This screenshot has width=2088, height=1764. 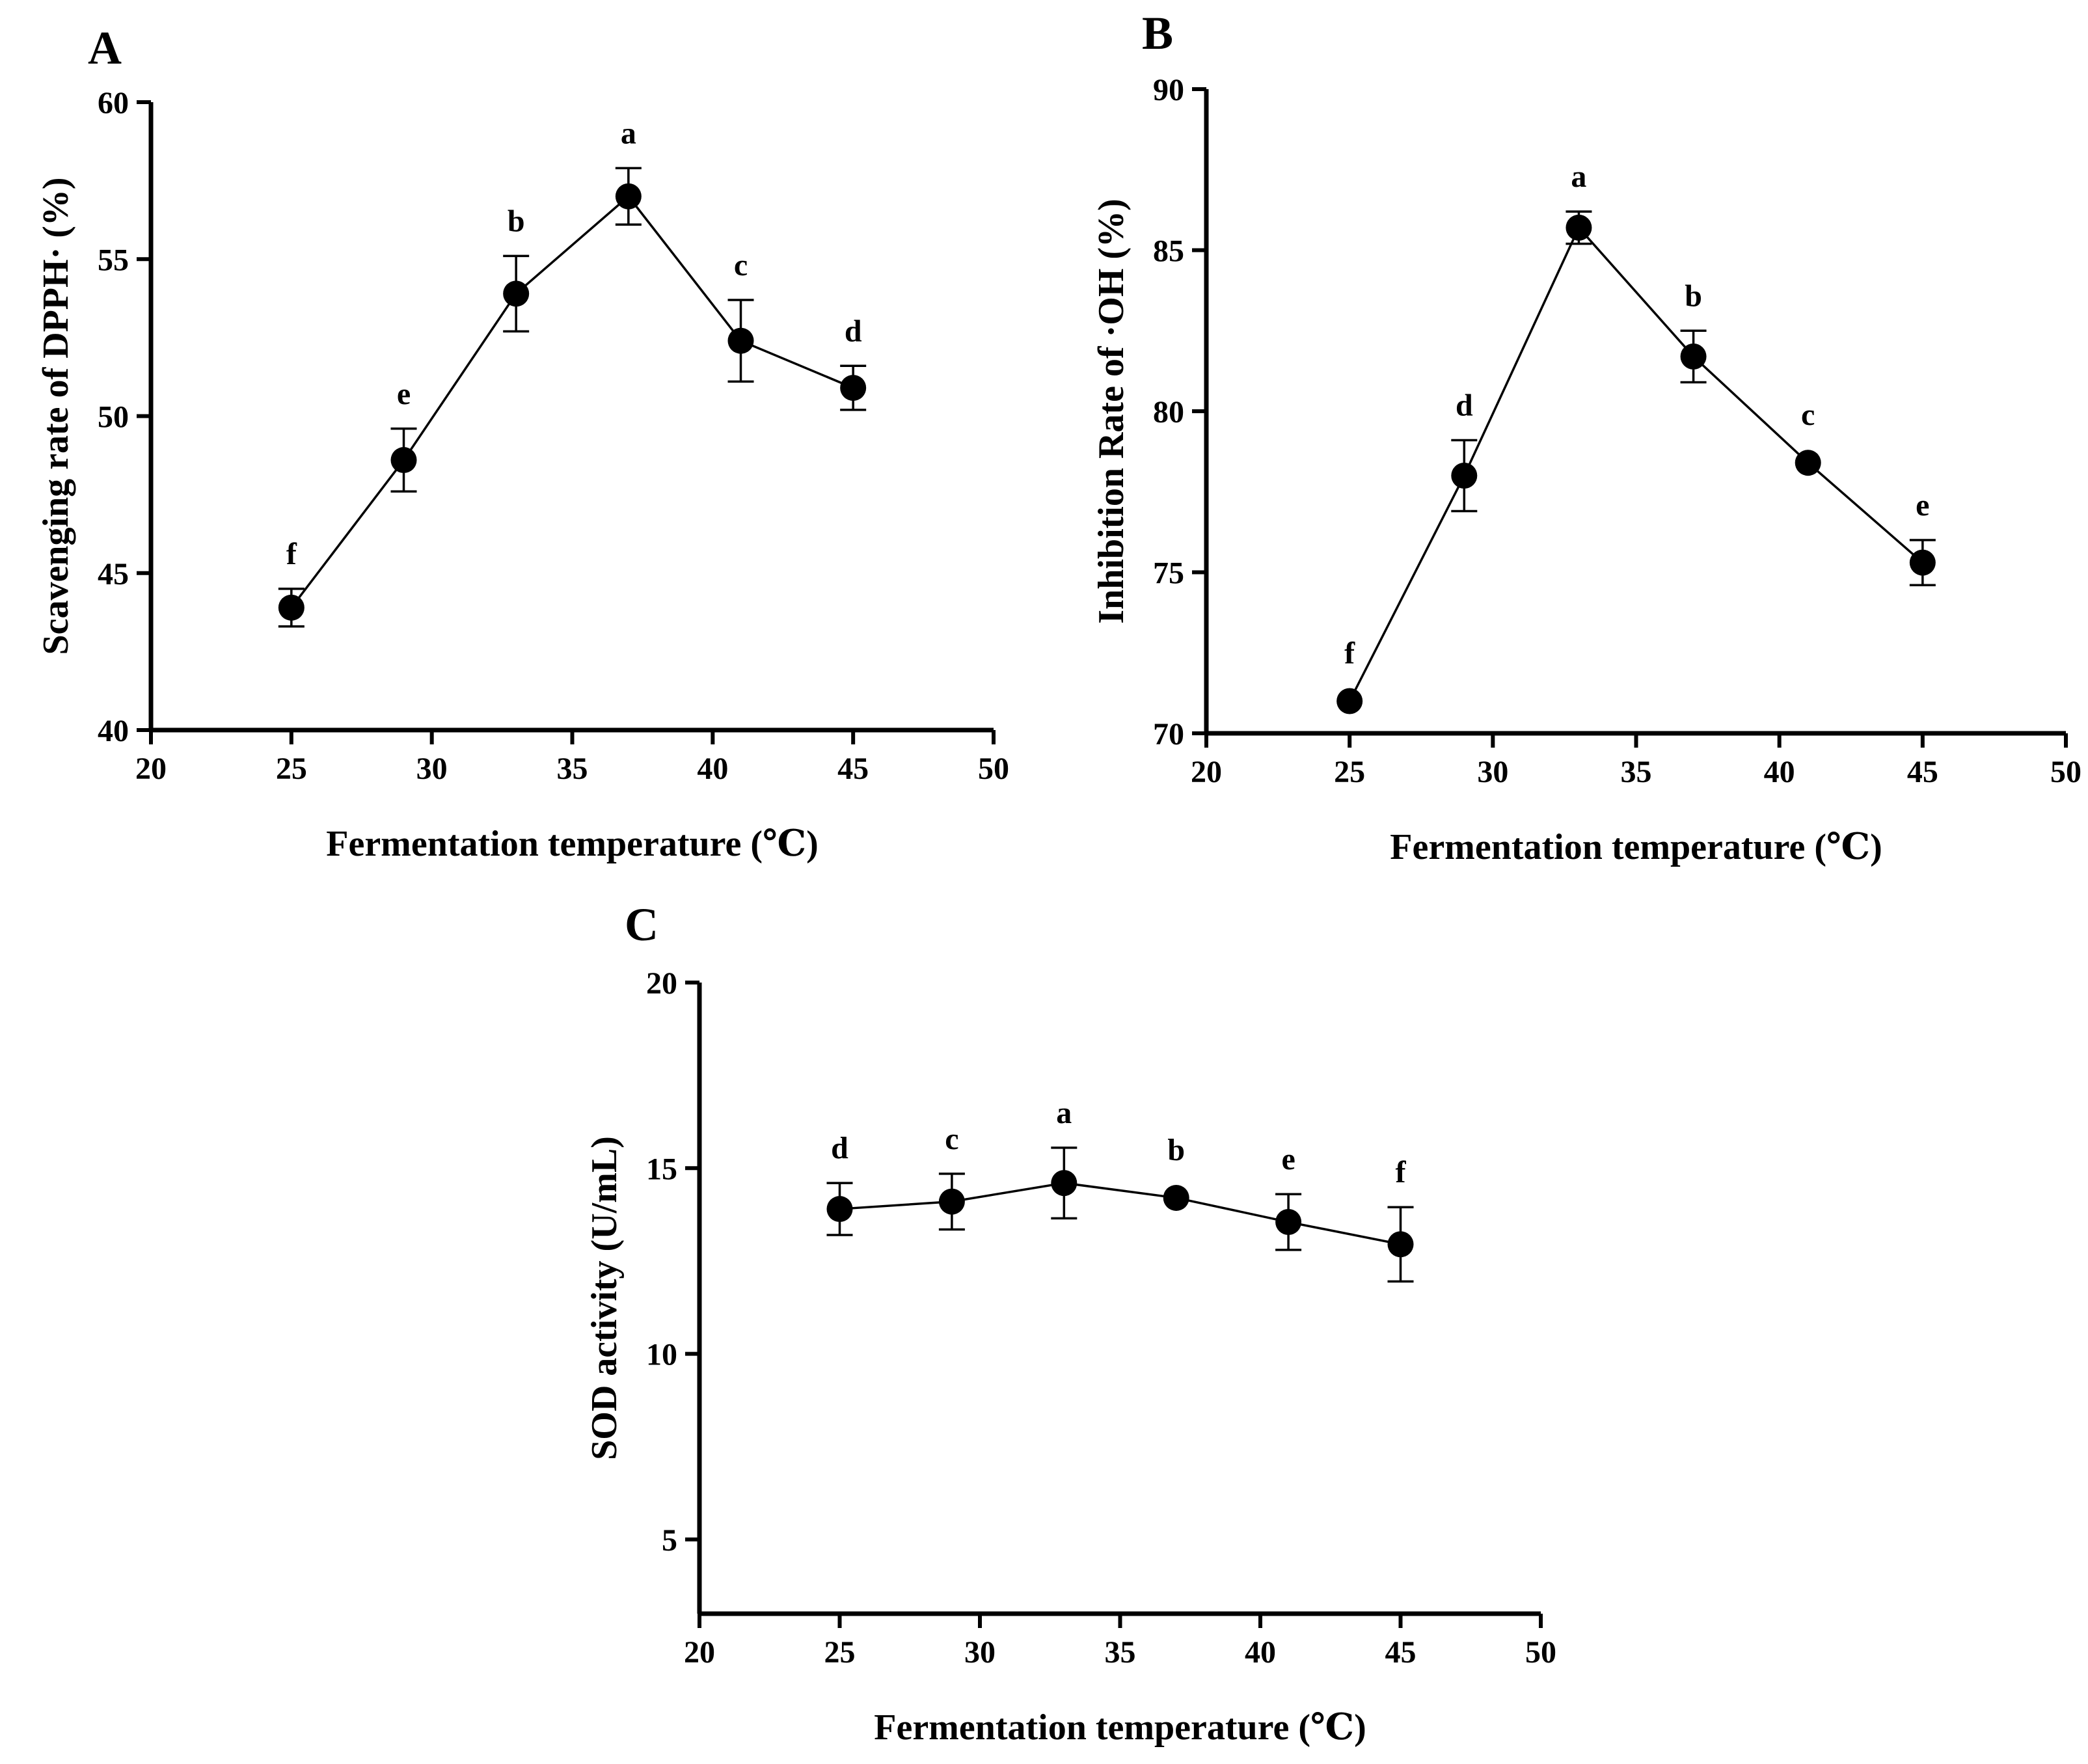 What do you see at coordinates (1111, 410) in the screenshot?
I see `y-axis-title: Inhibition Rate of ·OH (%)` at bounding box center [1111, 410].